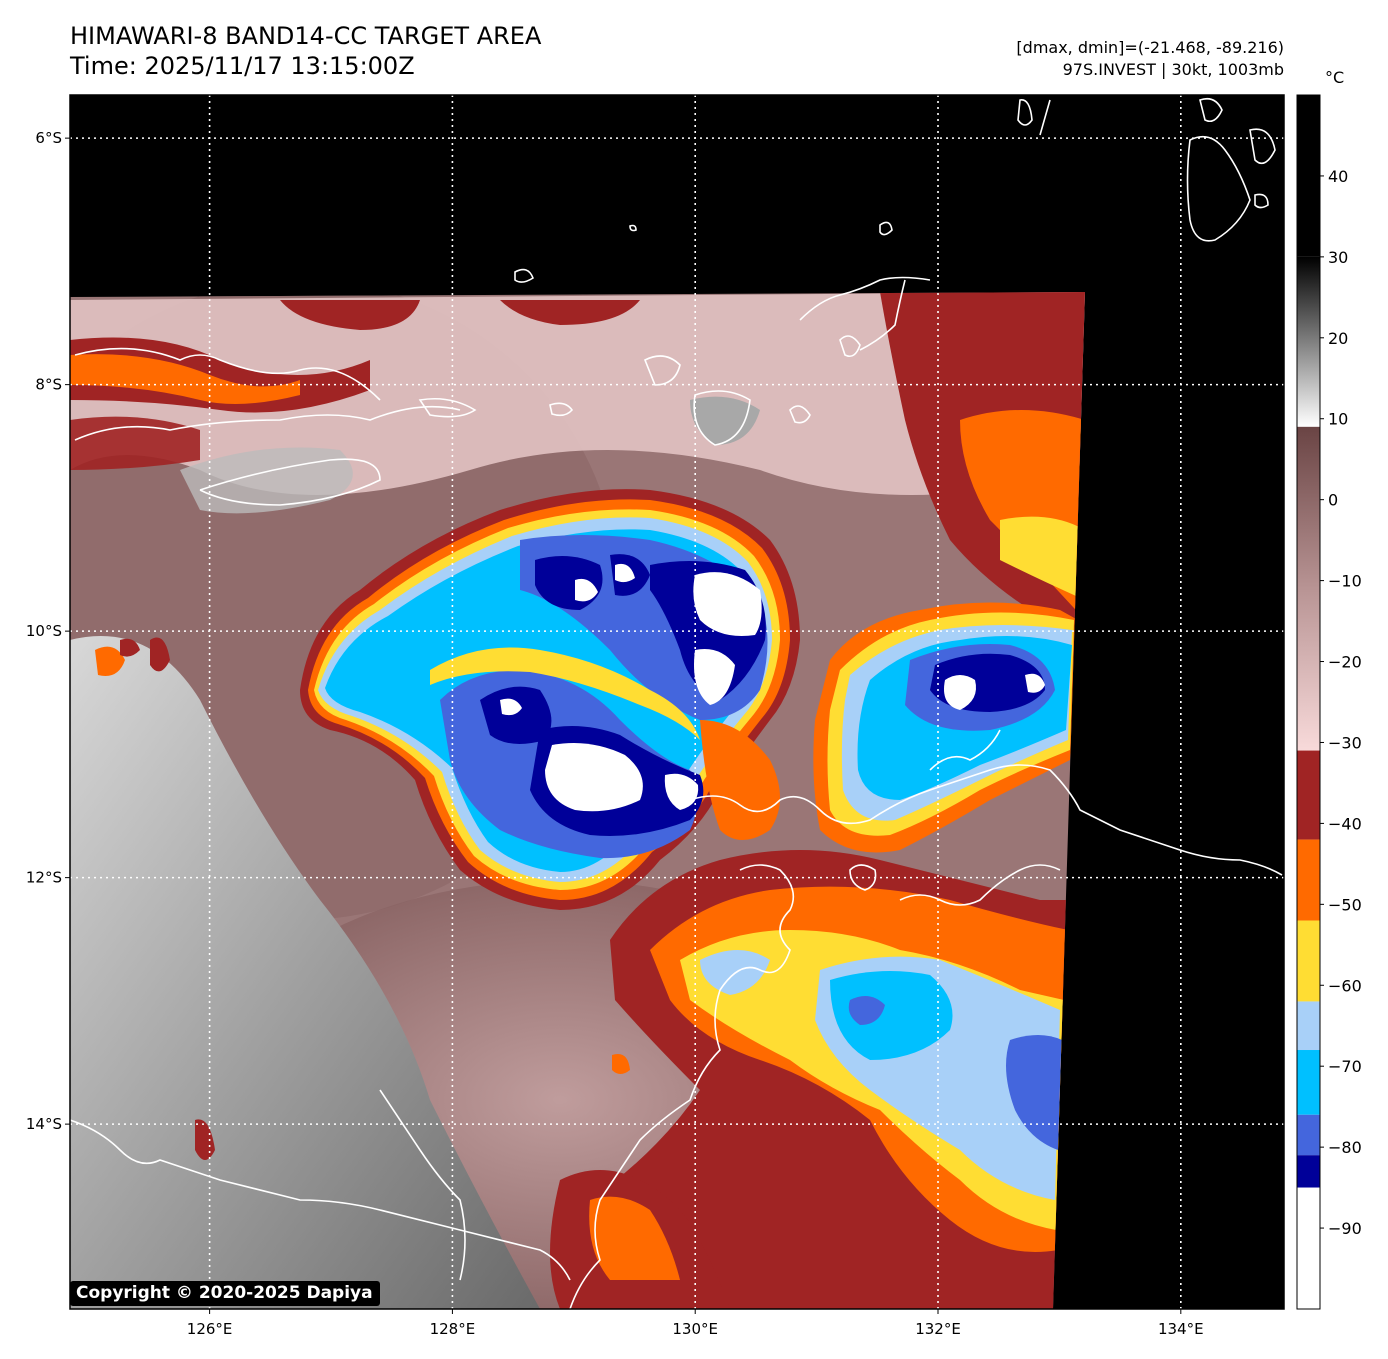 Image resolution: width=1388 pixels, height=1359 pixels. I want to click on colorbar-tick-label: −50, so click(1345, 904).